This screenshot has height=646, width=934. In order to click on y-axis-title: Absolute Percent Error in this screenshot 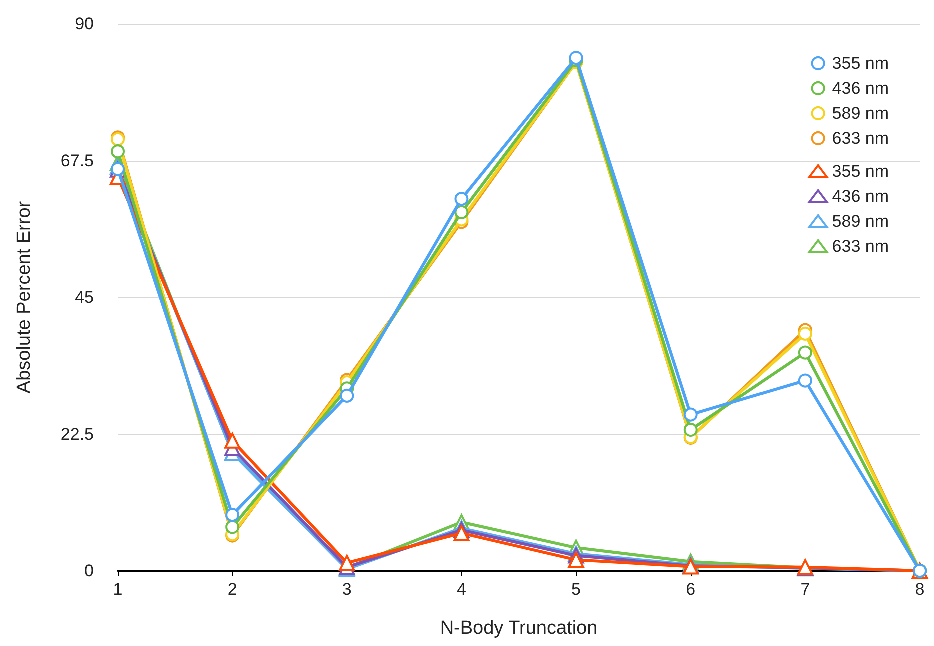, I will do `click(24, 297)`.